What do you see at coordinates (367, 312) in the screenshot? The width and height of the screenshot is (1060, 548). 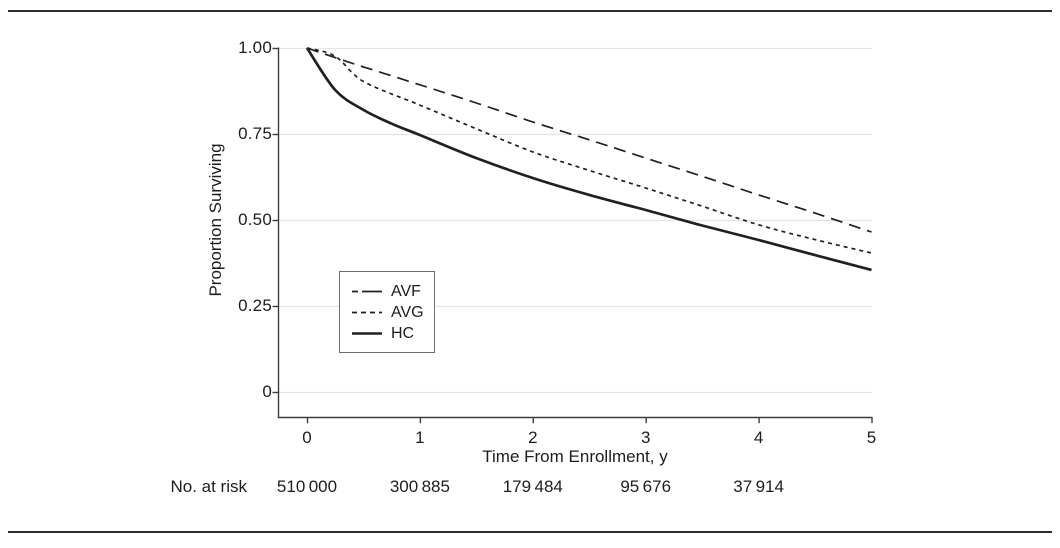 I see `short-dash-line-icon` at bounding box center [367, 312].